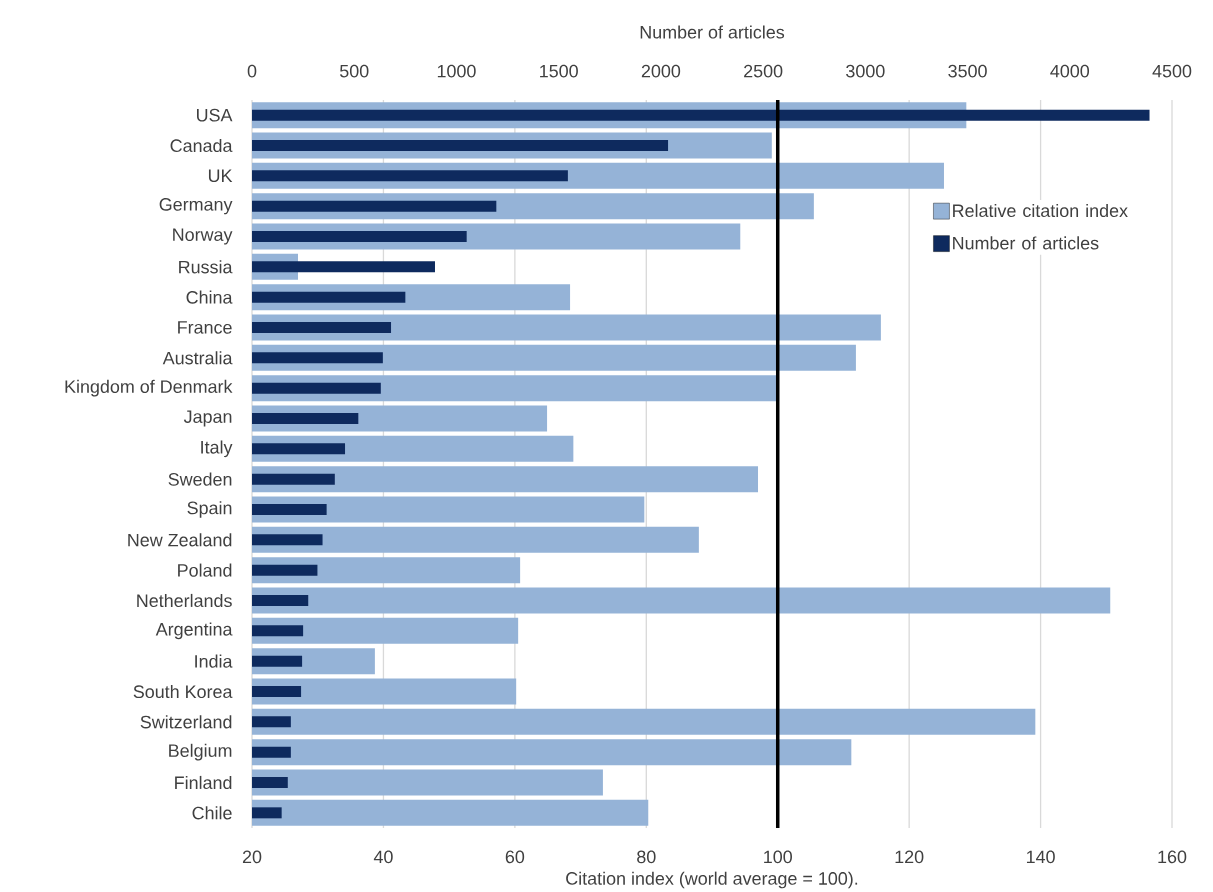  What do you see at coordinates (209, 509) in the screenshot?
I see `y-tick-label: Spain` at bounding box center [209, 509].